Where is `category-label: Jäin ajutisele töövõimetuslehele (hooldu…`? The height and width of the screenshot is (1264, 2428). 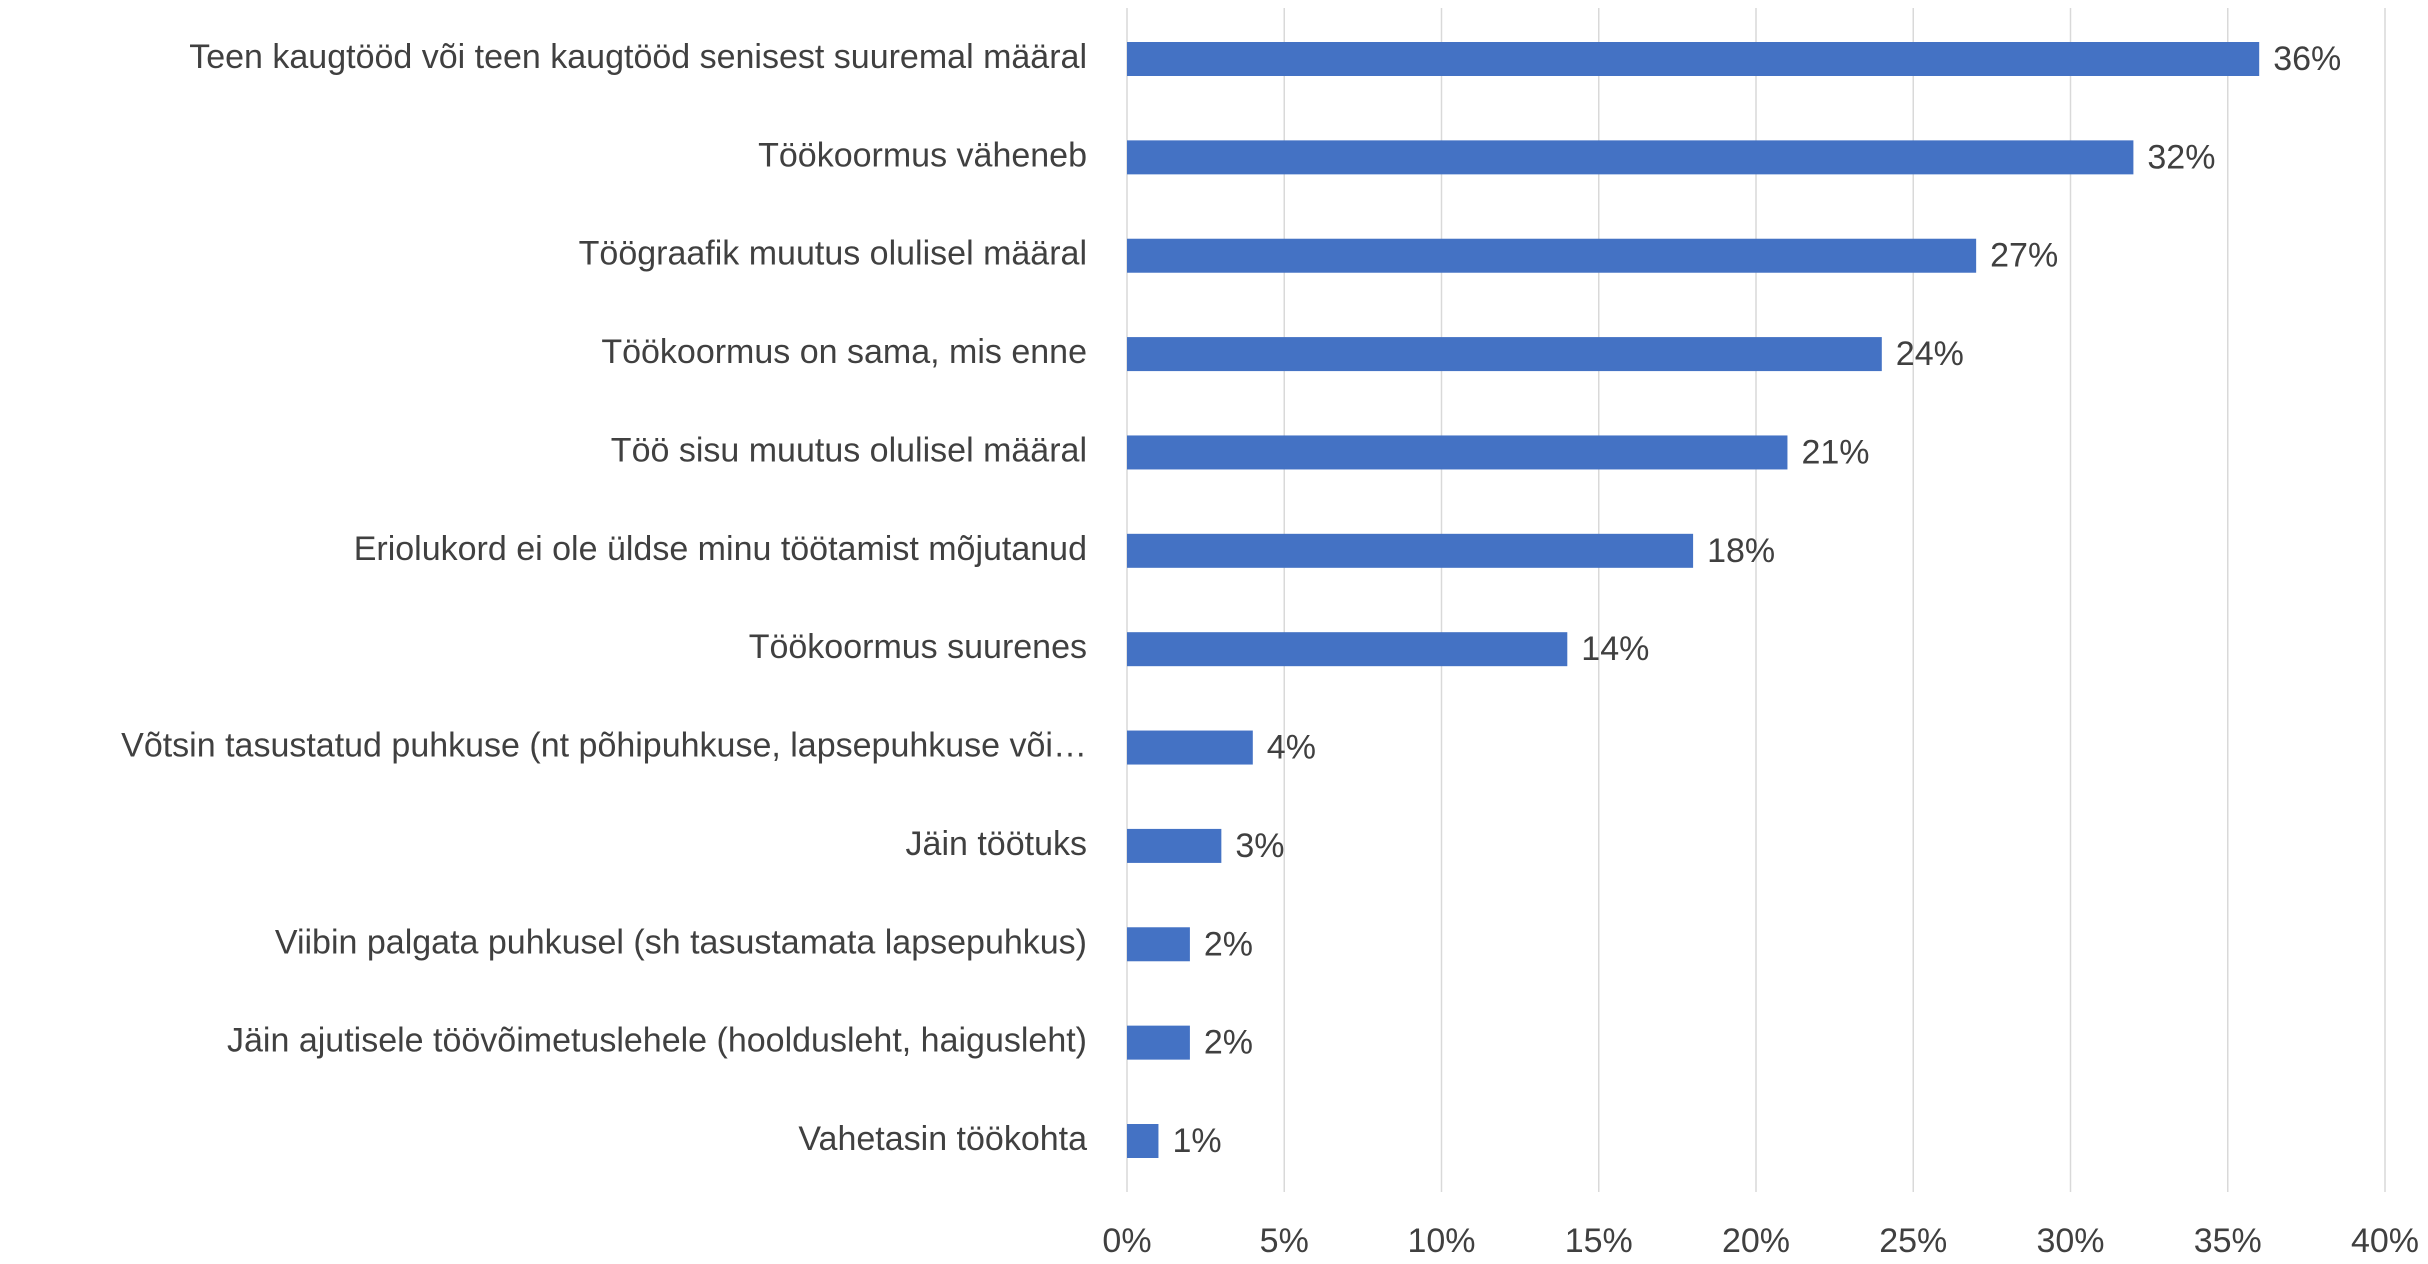 category-label: Jäin ajutisele töövõimetuslehele (hooldu… is located at coordinates (657, 1041).